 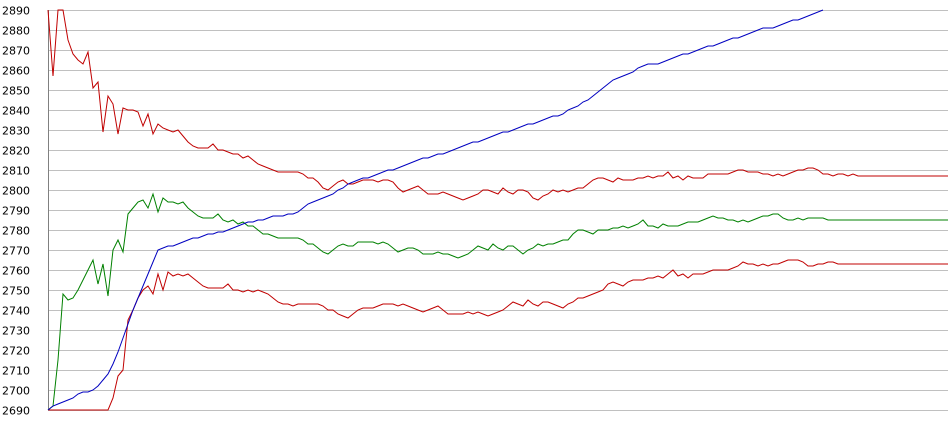 What do you see at coordinates (16, 111) in the screenshot?
I see `y-tick-label: 2840` at bounding box center [16, 111].